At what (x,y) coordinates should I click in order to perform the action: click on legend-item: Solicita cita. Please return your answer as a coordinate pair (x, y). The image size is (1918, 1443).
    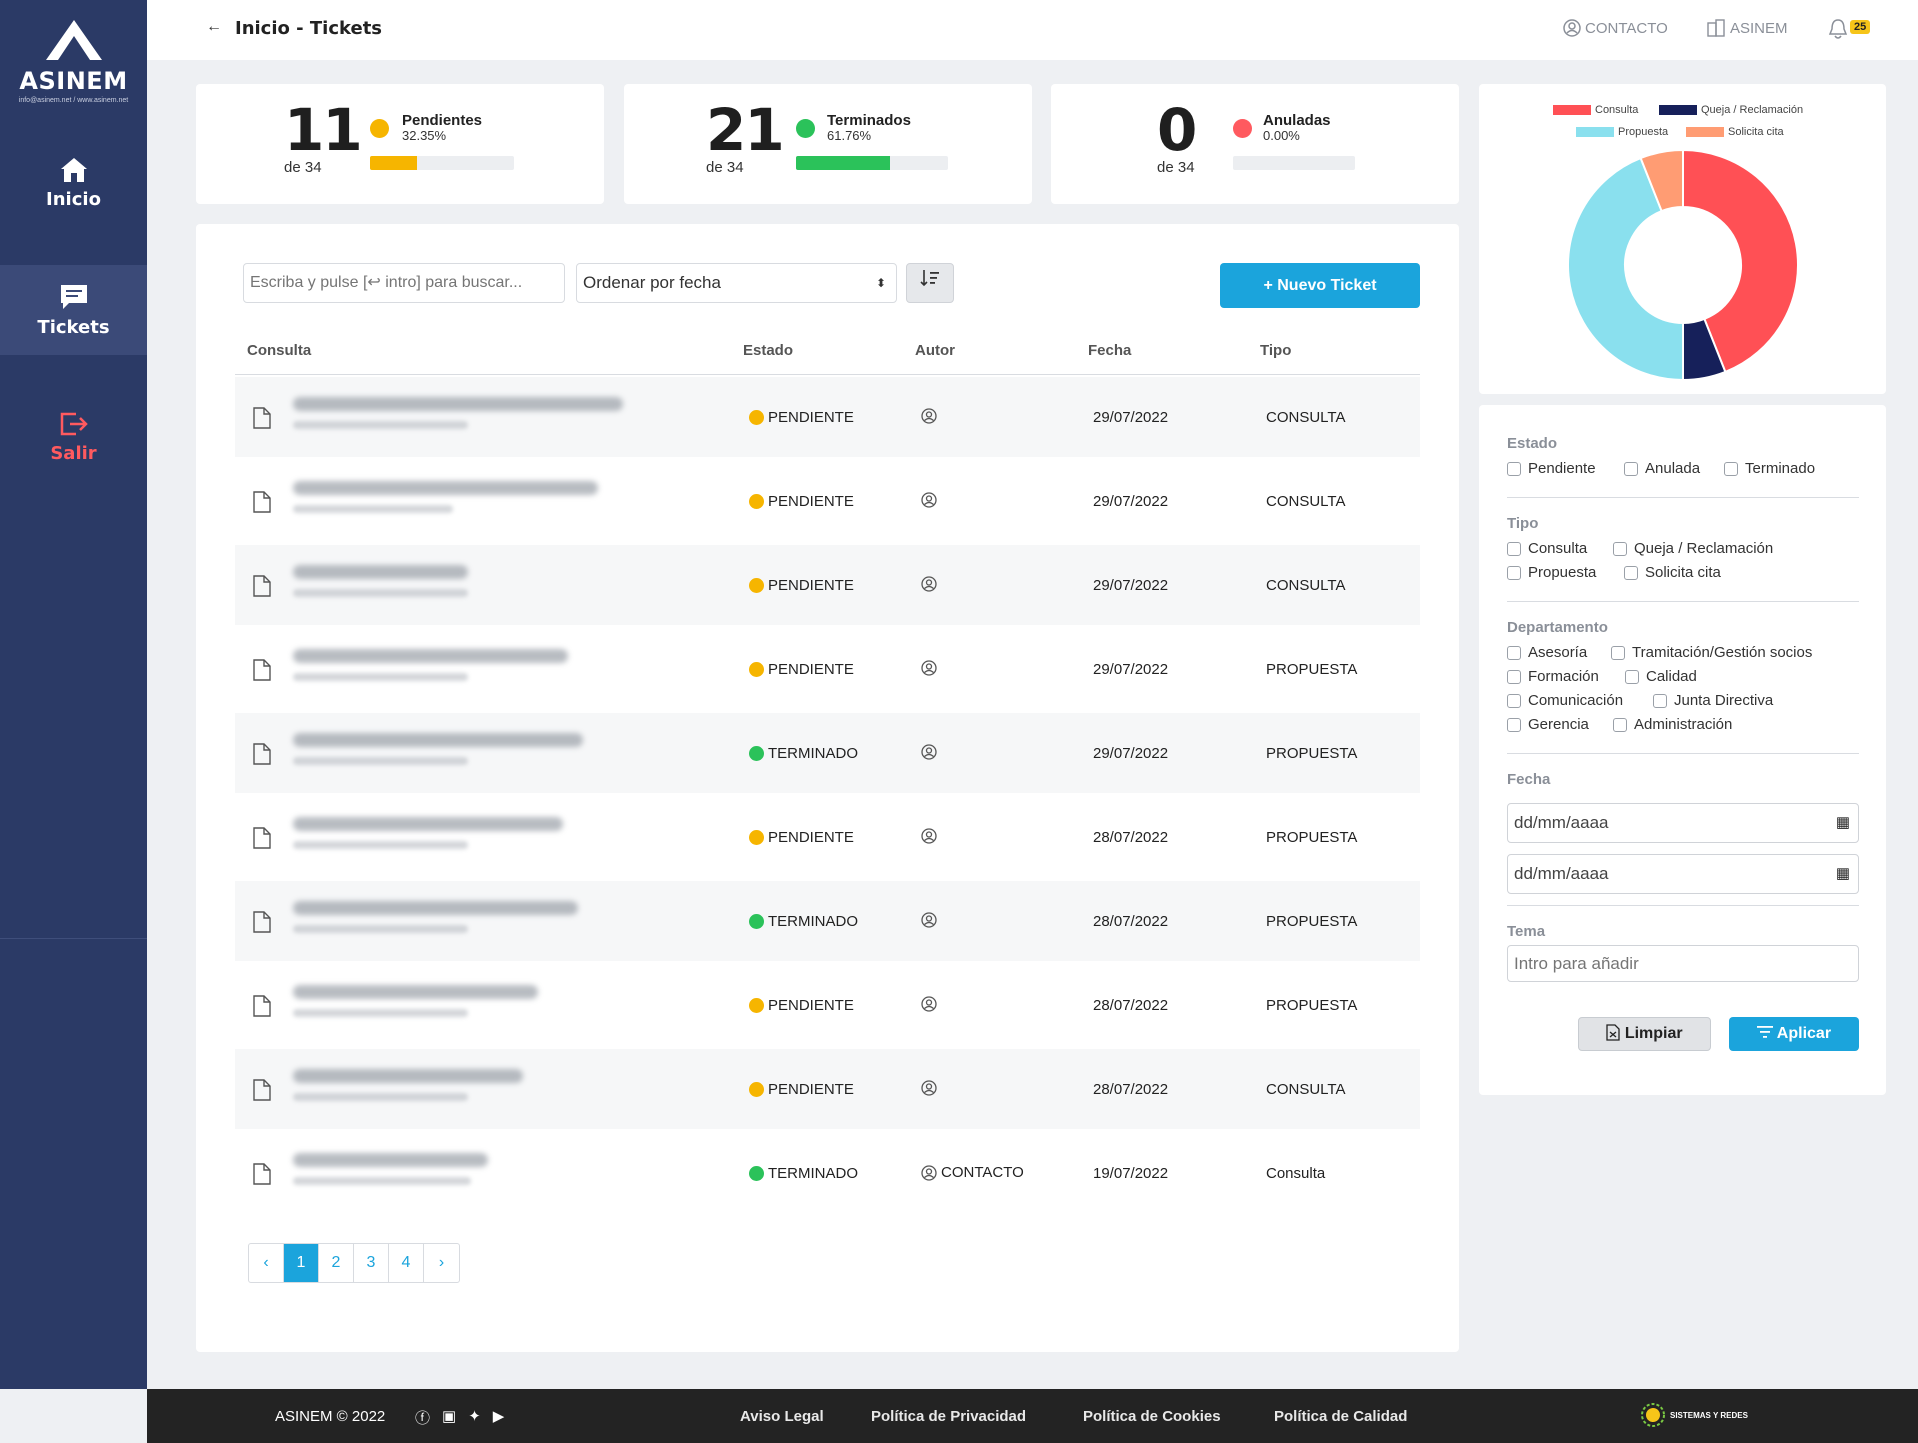
    Looking at the image, I should click on (1735, 132).